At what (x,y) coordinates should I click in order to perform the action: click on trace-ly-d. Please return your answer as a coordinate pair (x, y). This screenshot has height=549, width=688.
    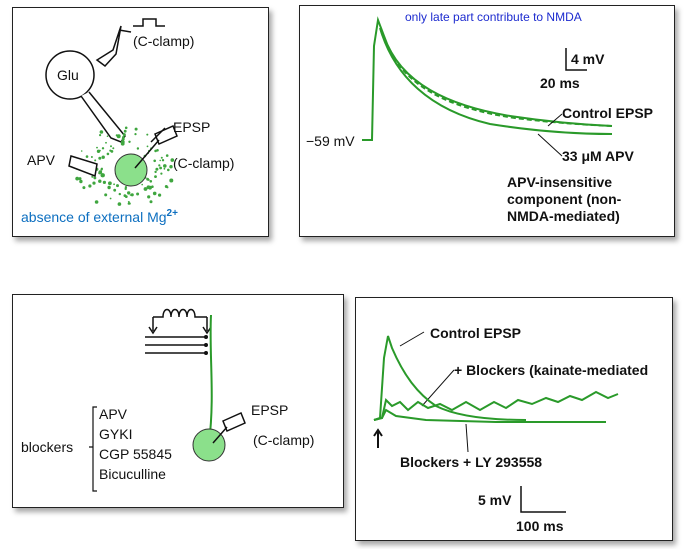
    Looking at the image, I should click on (489, 415).